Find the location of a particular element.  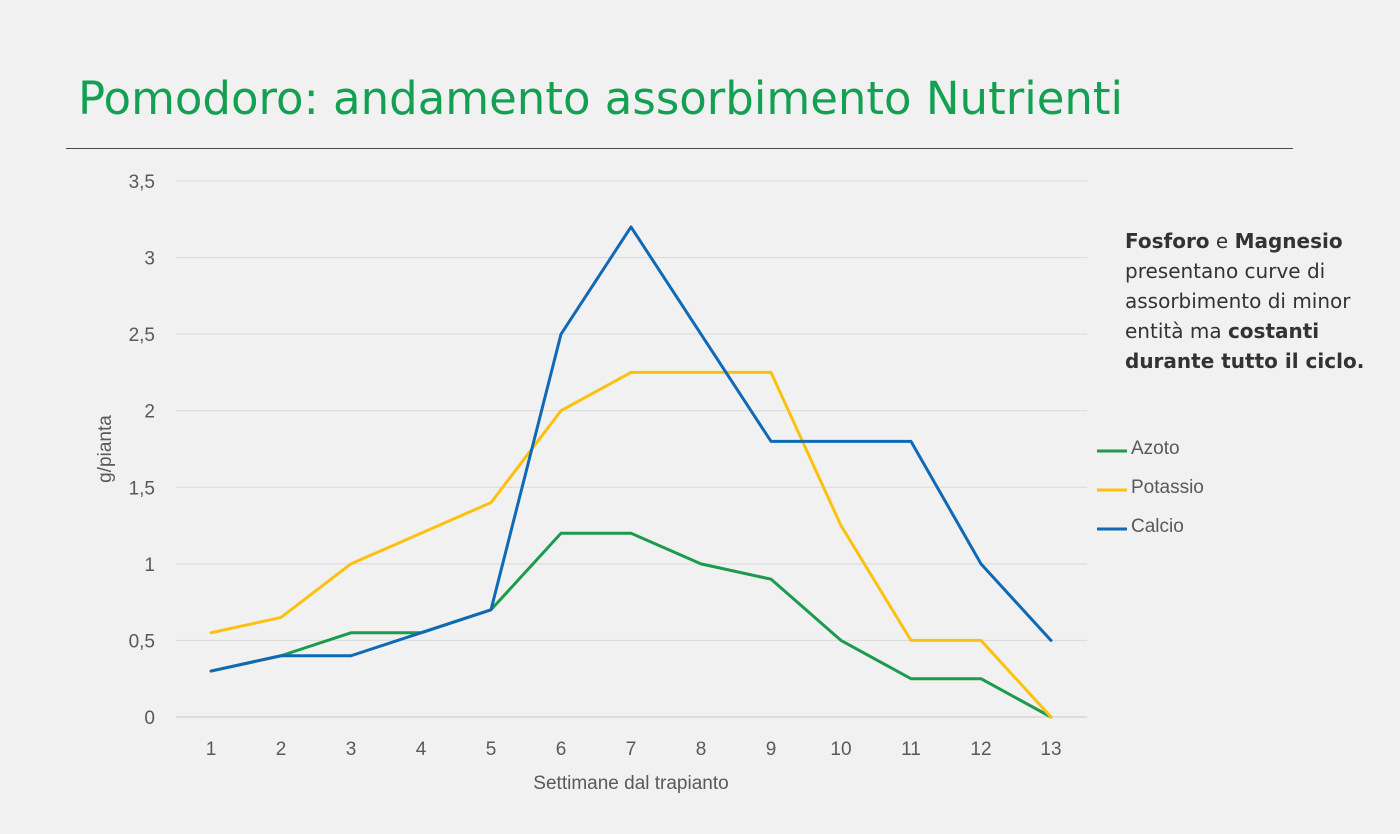

y-tick-label: 1,5 is located at coordinates (142, 488).